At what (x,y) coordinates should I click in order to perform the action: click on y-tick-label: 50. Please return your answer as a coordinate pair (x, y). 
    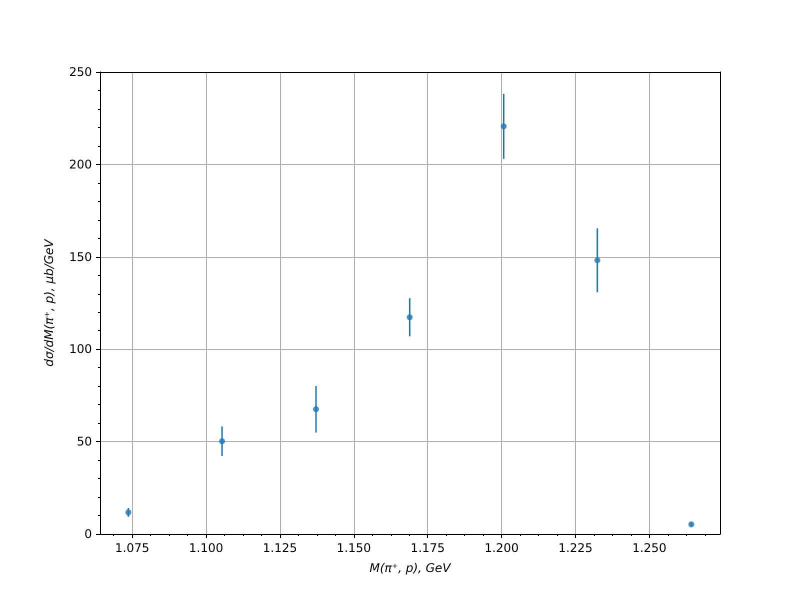
    Looking at the image, I should click on (84, 441).